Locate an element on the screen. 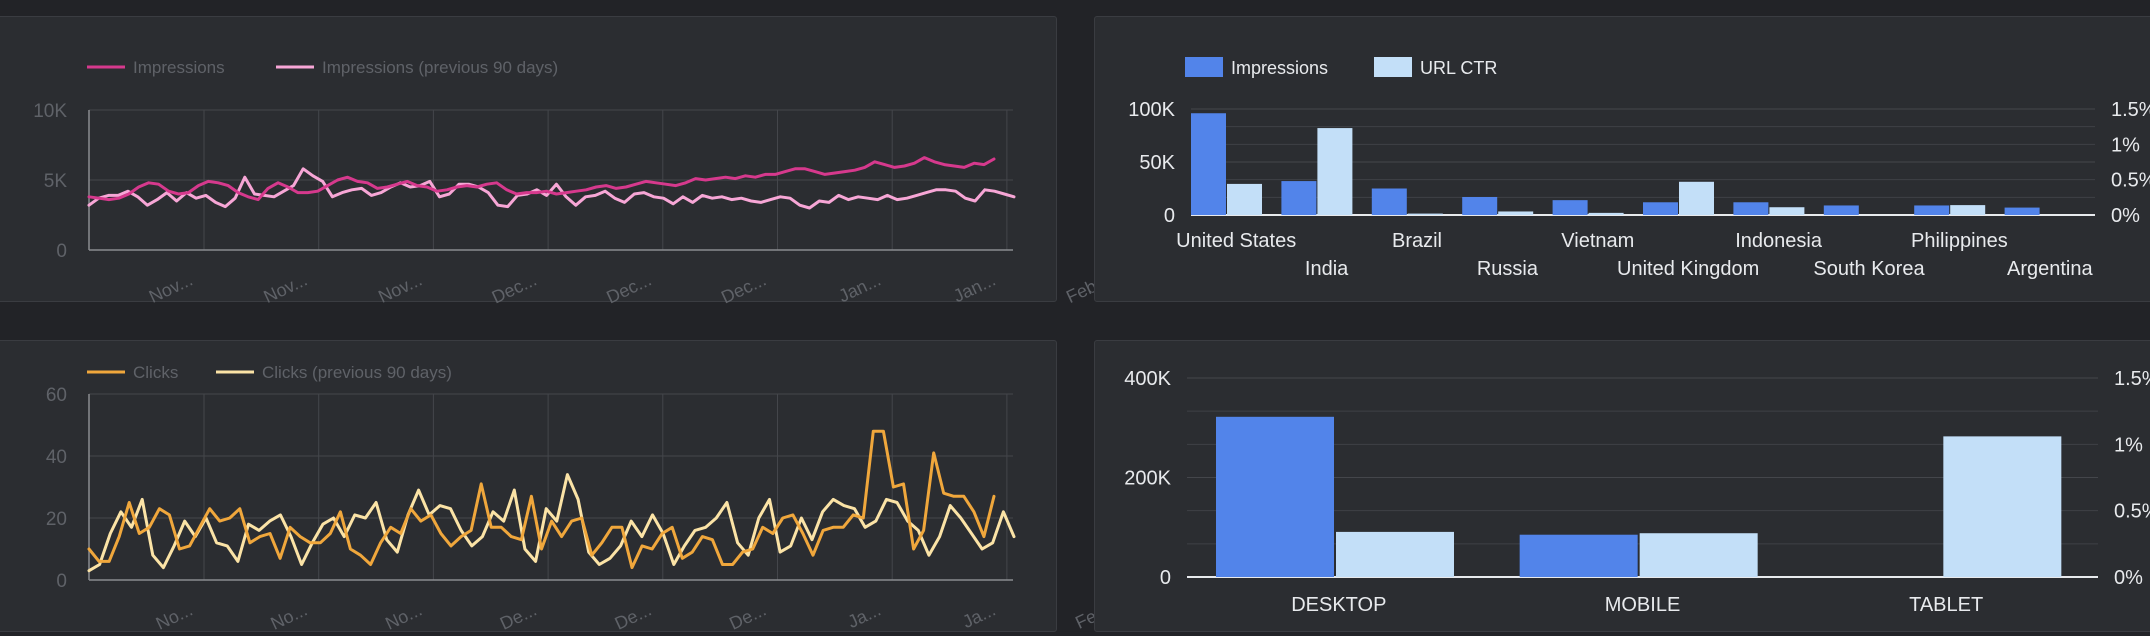 This screenshot has height=636, width=2150. legend-label: Clicks is located at coordinates (155, 372).